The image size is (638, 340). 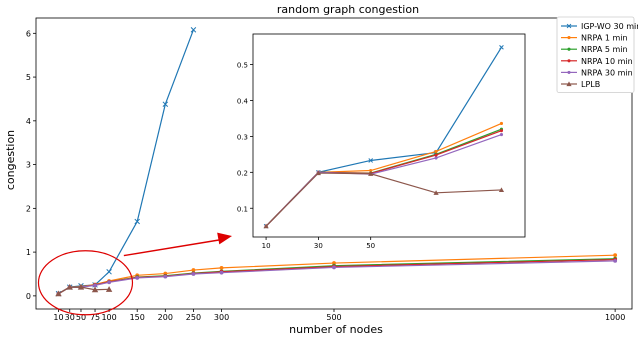 What do you see at coordinates (348, 9) in the screenshot?
I see `chart-title: random graph congestion` at bounding box center [348, 9].